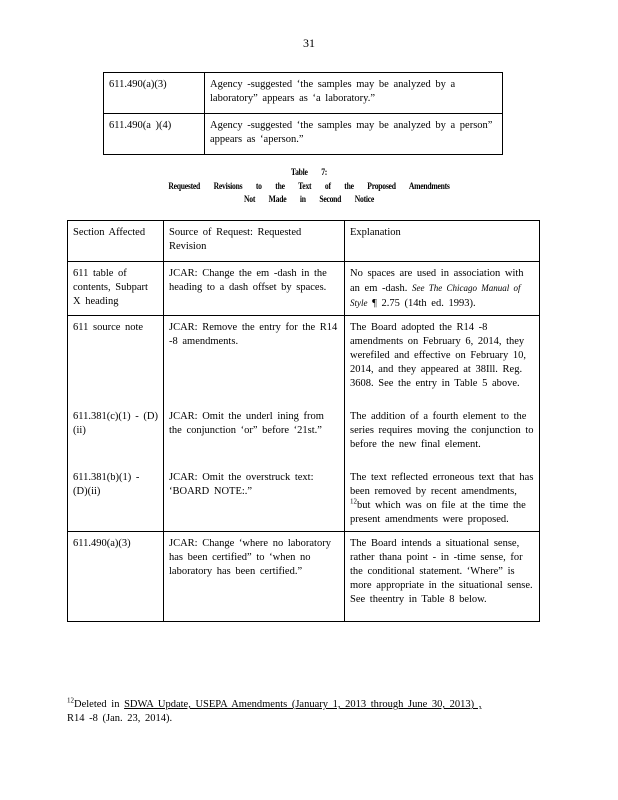 This screenshot has width=618, height=800. Describe the element at coordinates (115, 360) in the screenshot. I see `section-cell: 611 source note` at that location.